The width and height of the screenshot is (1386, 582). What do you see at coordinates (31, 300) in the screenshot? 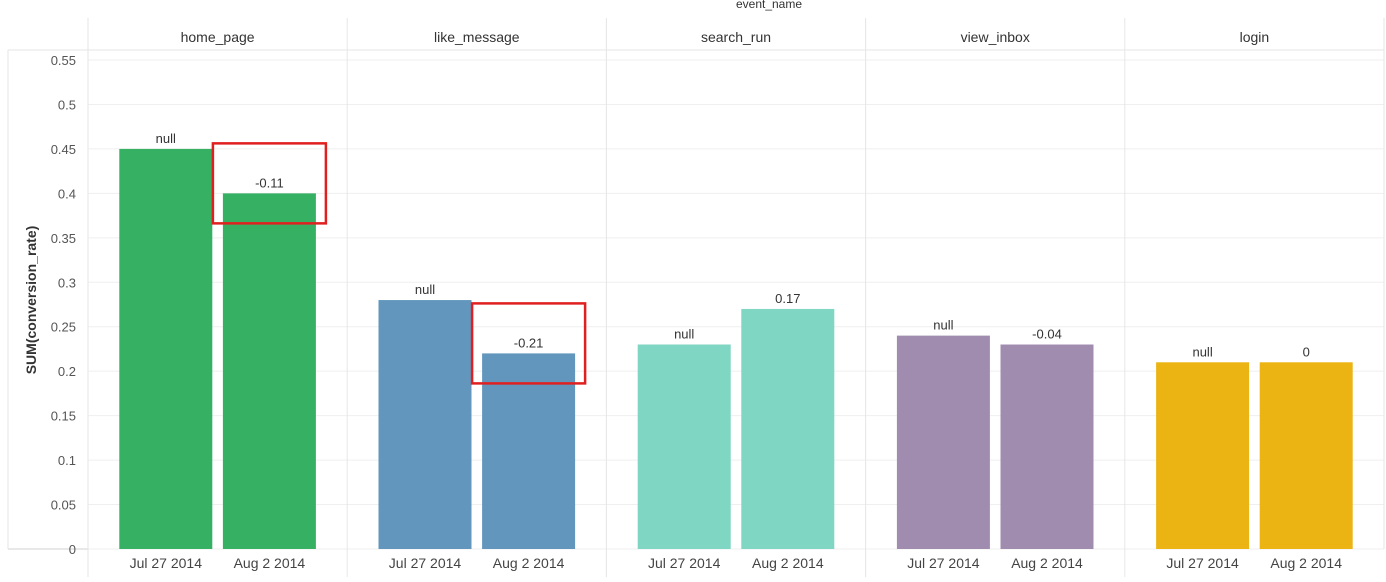
I see `y-axis-label: SUM(conversion_rate)` at bounding box center [31, 300].